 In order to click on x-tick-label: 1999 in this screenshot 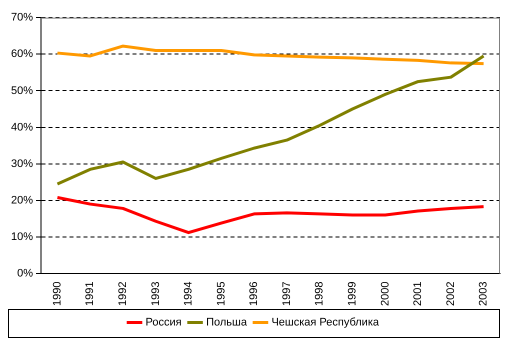, I will do `click(352, 294)`.